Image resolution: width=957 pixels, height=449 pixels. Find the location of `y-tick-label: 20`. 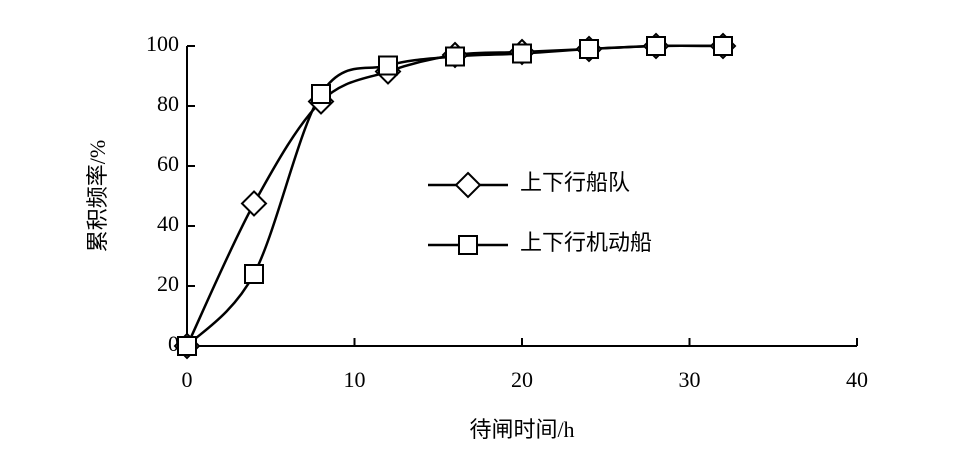

y-tick-label: 20 is located at coordinates (168, 283).